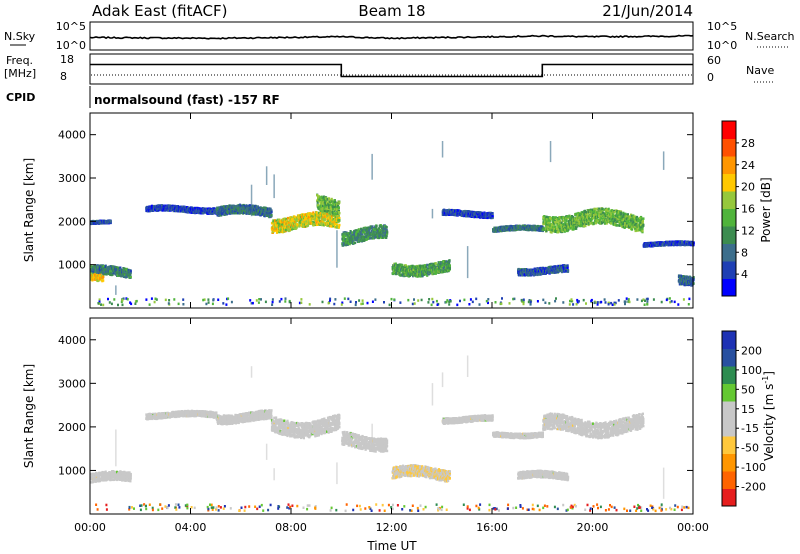 The height and width of the screenshot is (554, 800). Describe the element at coordinates (647, 11) in the screenshot. I see `date-title: 21/Jun/2014` at that location.